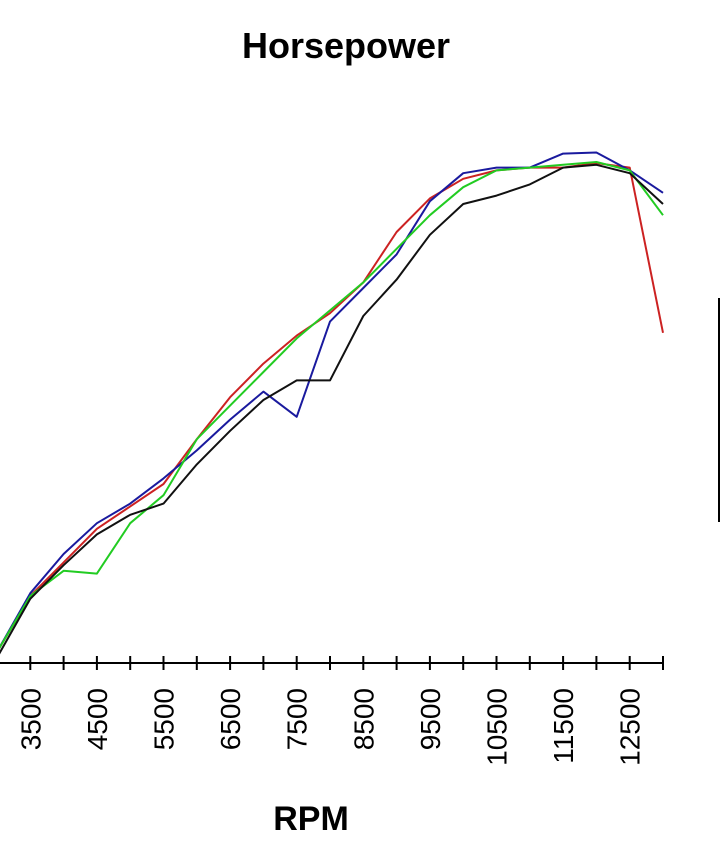 Image resolution: width=720 pixels, height=845 pixels. What do you see at coordinates (563, 726) in the screenshot?
I see `x-tick-label: 11500` at bounding box center [563, 726].